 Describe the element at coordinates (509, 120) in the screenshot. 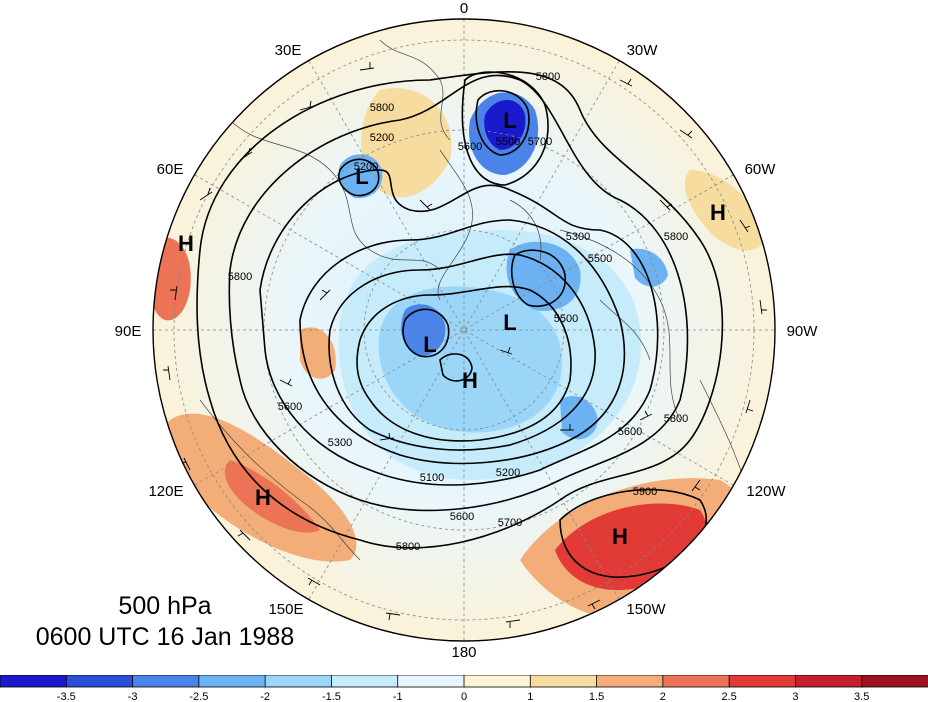

I see `low-center-greenland: L` at that location.